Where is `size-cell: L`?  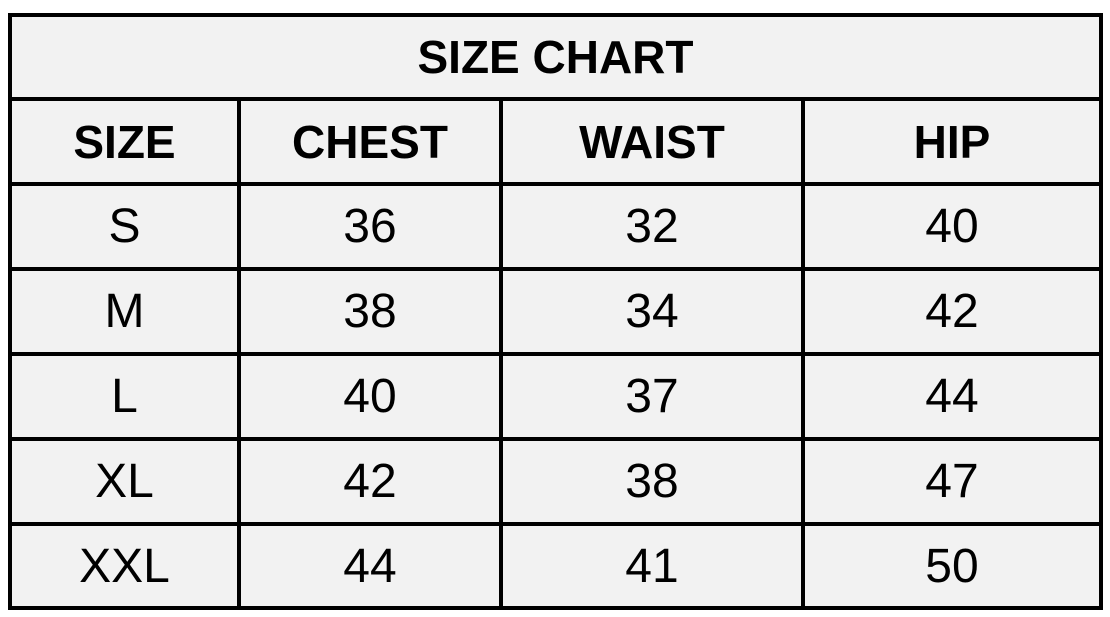 size-cell: L is located at coordinates (126, 396).